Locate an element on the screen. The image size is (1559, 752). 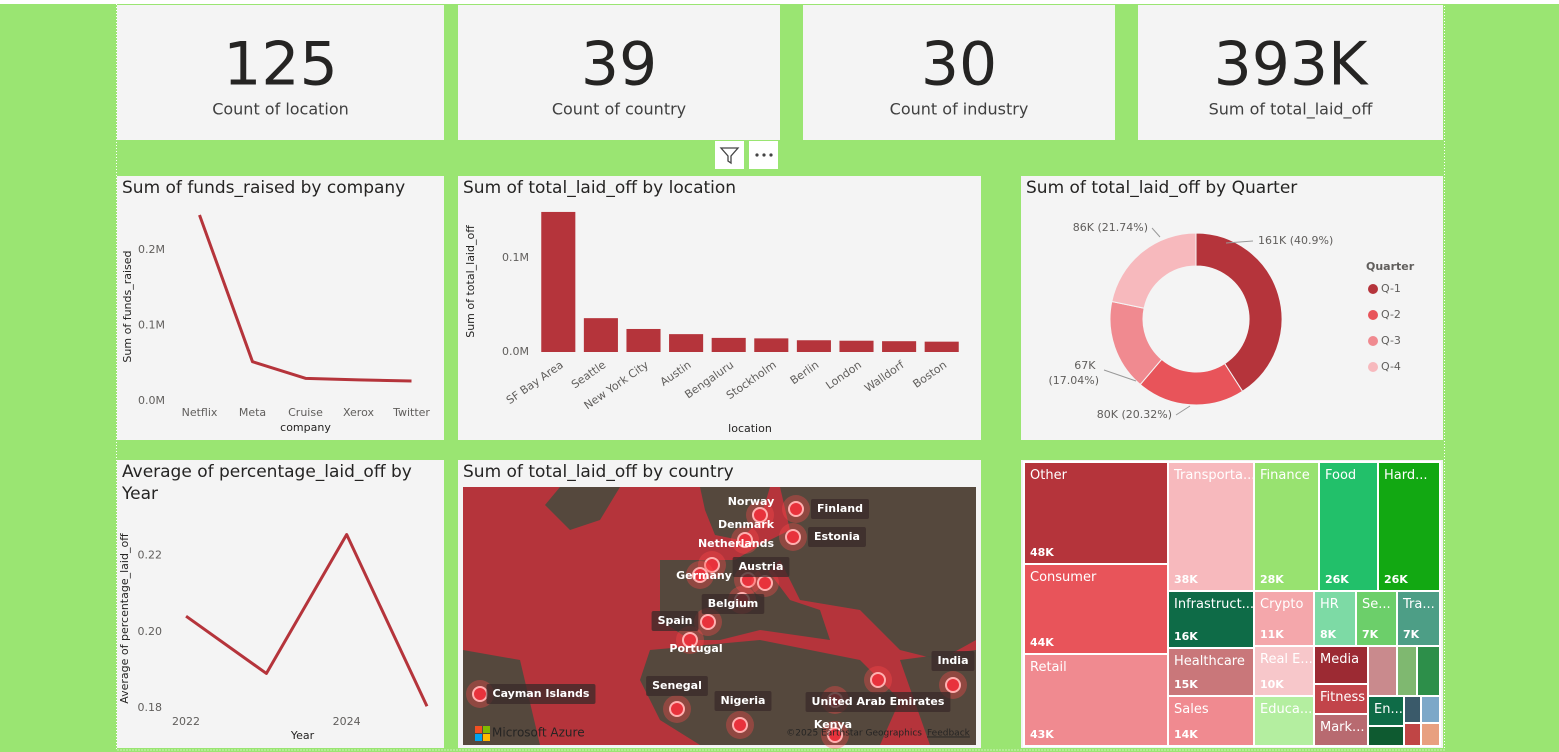
data-label: 67K (17.04%) is located at coordinates (1073, 373).